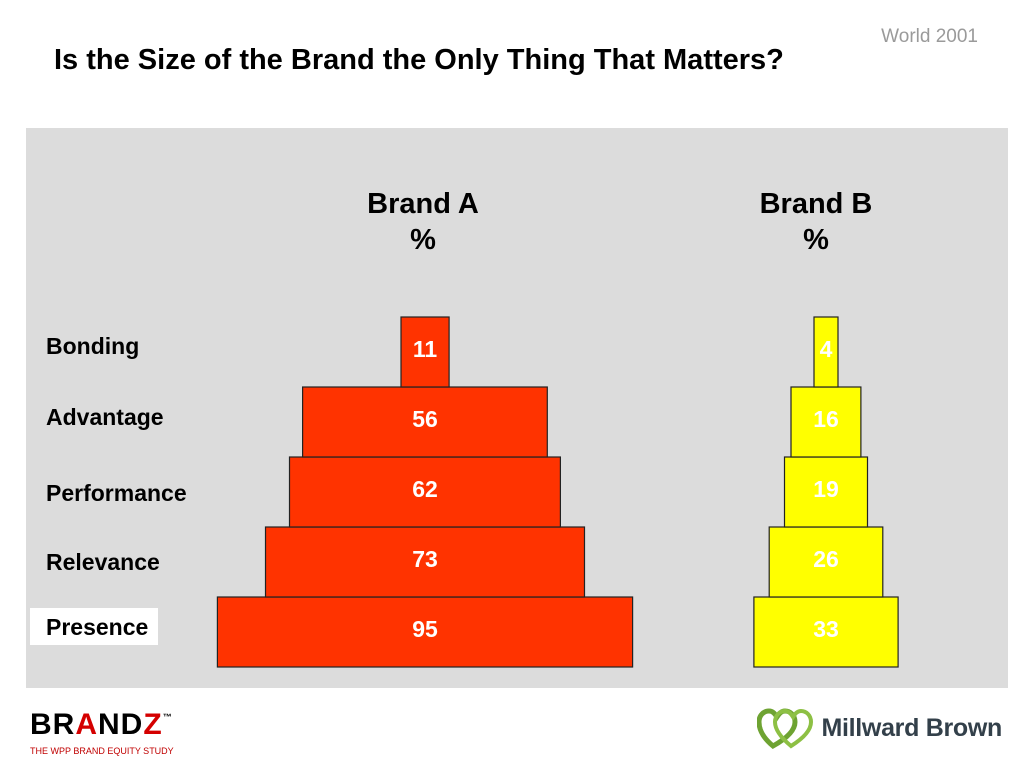  What do you see at coordinates (826, 629) in the screenshot?
I see `label-b-presence: 33` at bounding box center [826, 629].